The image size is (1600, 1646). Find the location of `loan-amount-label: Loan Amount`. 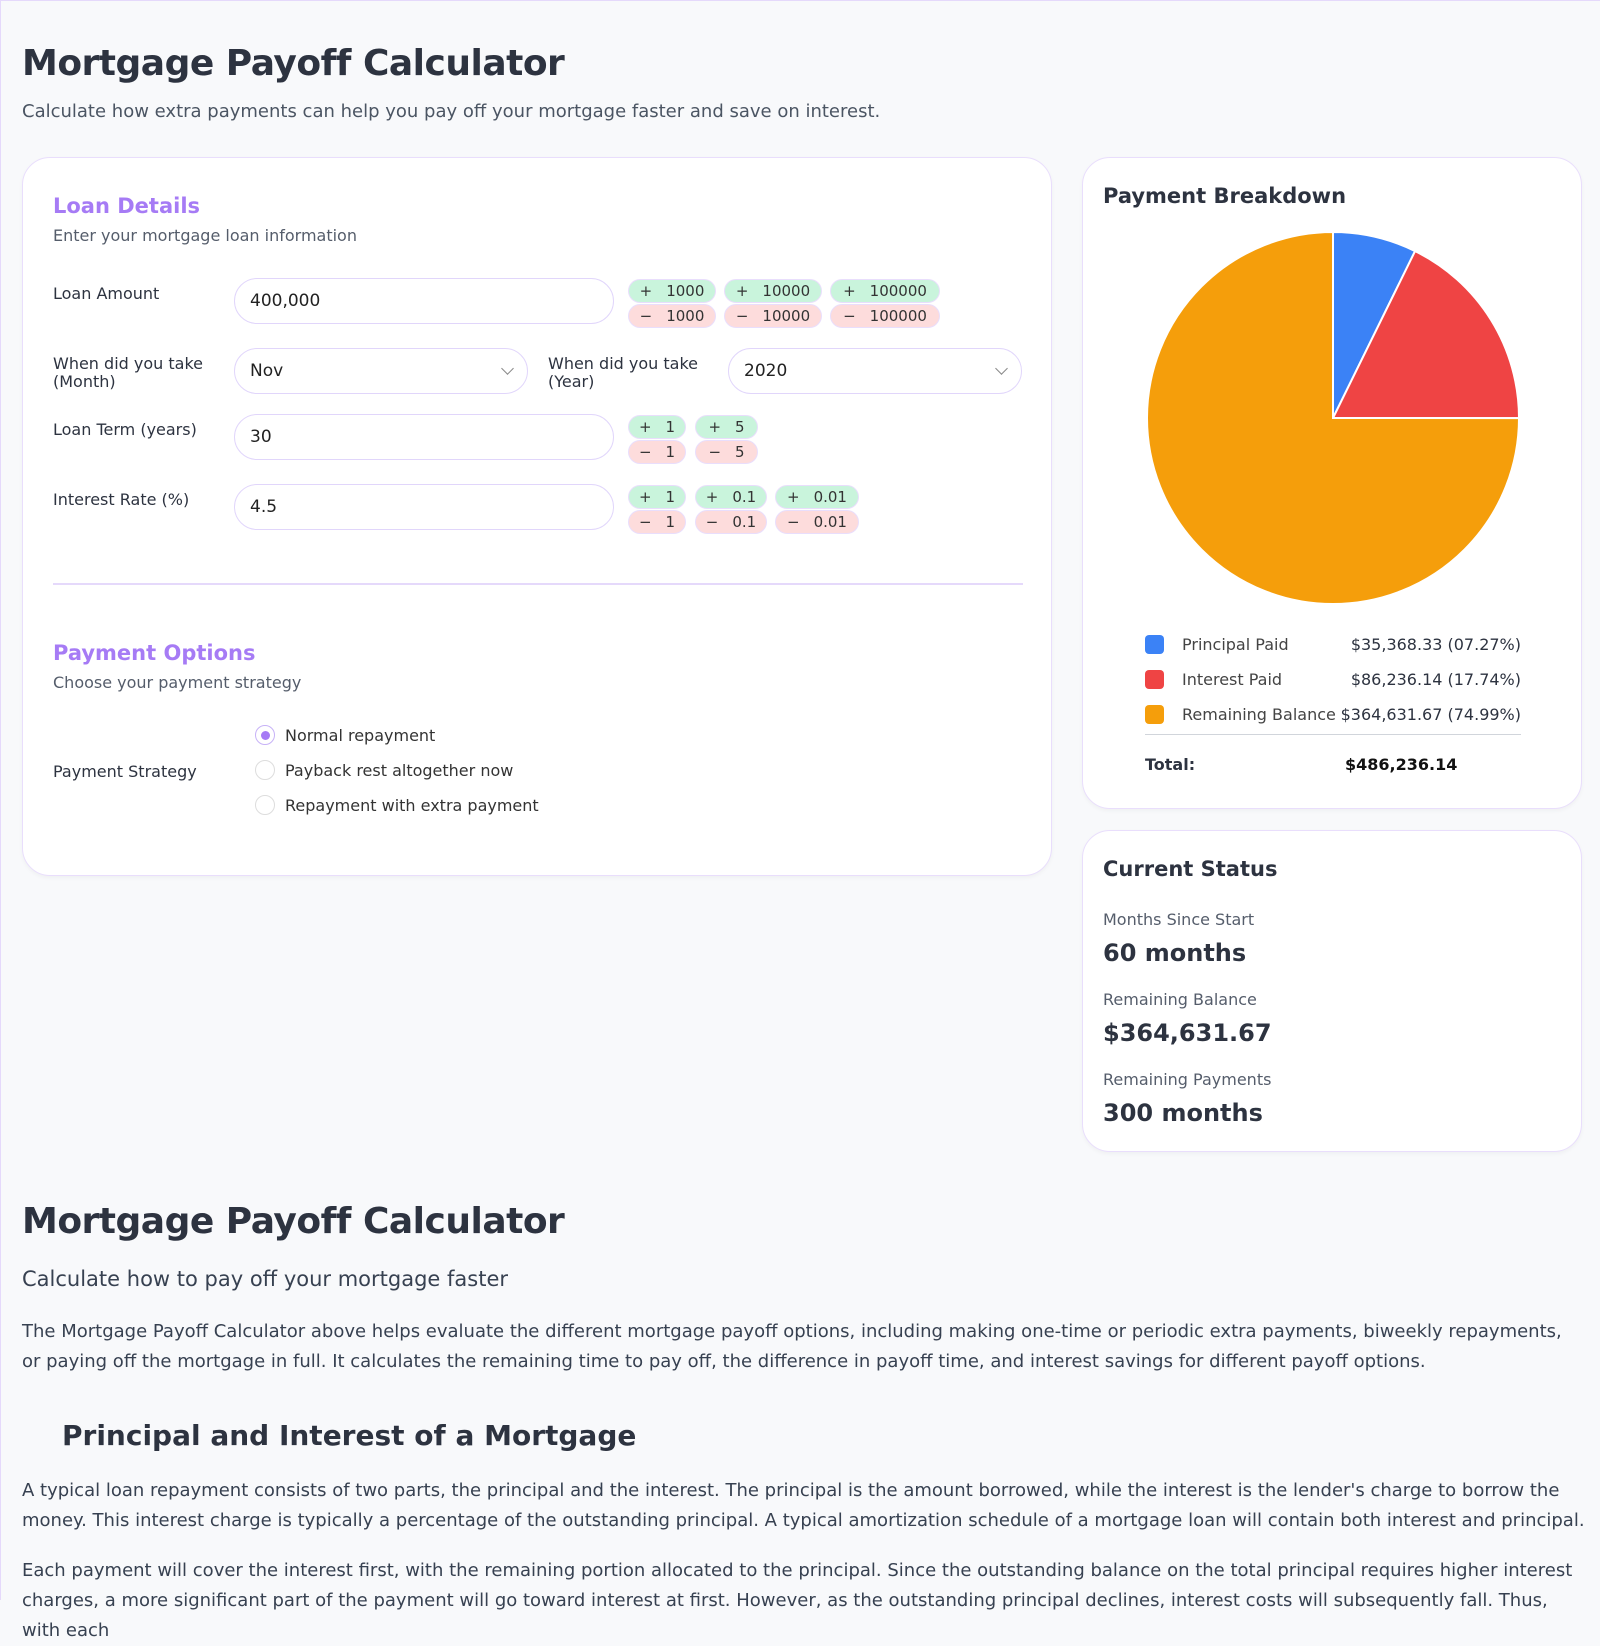

loan-amount-label: Loan Amount is located at coordinates (106, 293).